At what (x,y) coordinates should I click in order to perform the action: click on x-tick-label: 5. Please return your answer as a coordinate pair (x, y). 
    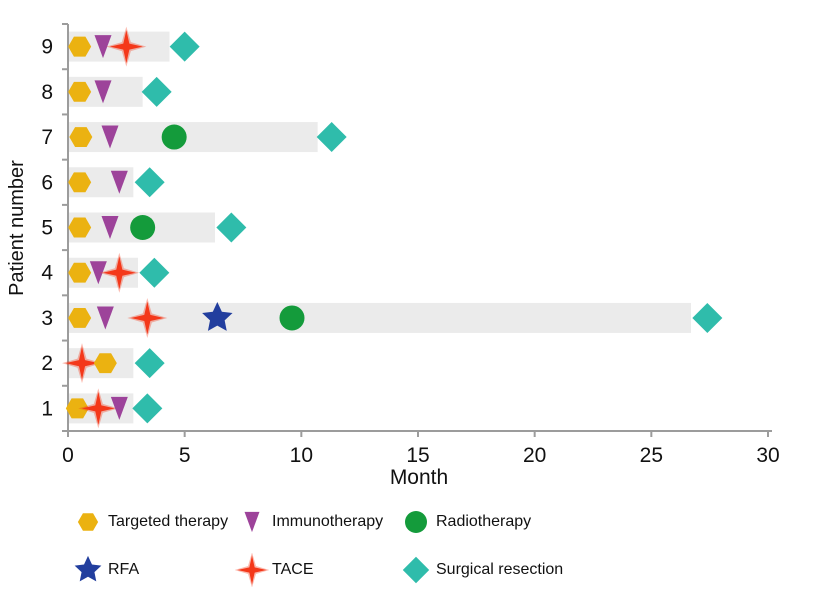
    Looking at the image, I should click on (185, 455).